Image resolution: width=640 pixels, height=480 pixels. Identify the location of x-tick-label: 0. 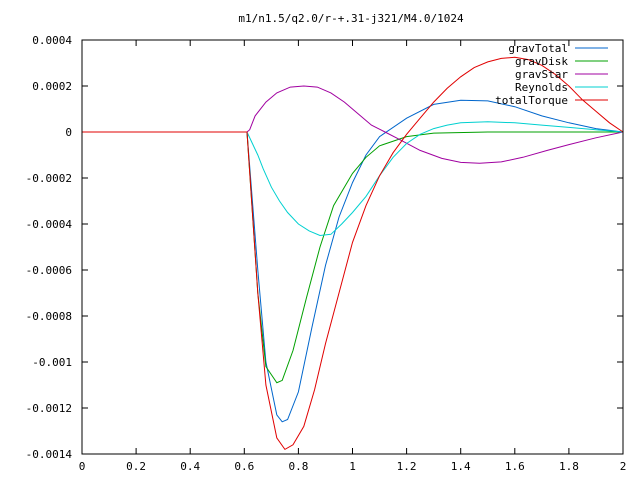
(82, 466).